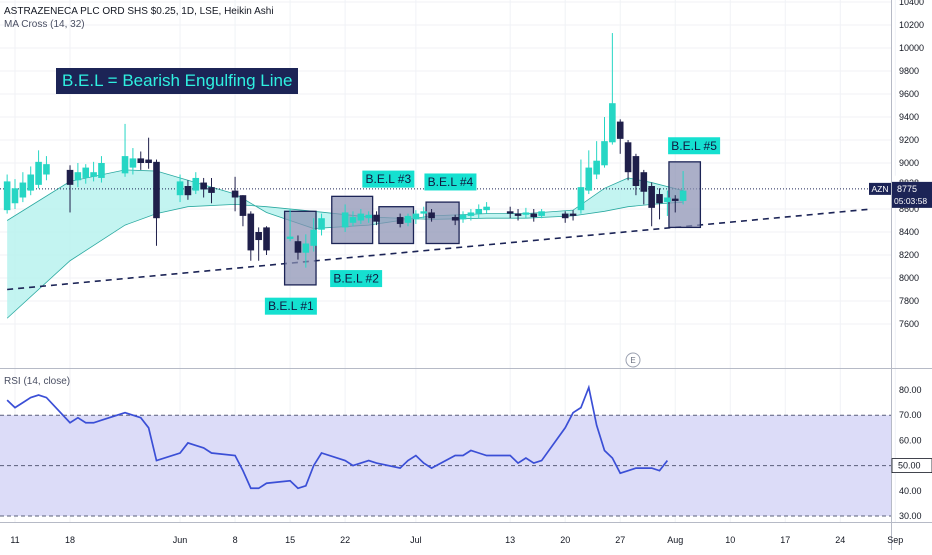 The image size is (932, 555). Describe the element at coordinates (290, 540) in the screenshot. I see `time-tick-label: 15` at that location.